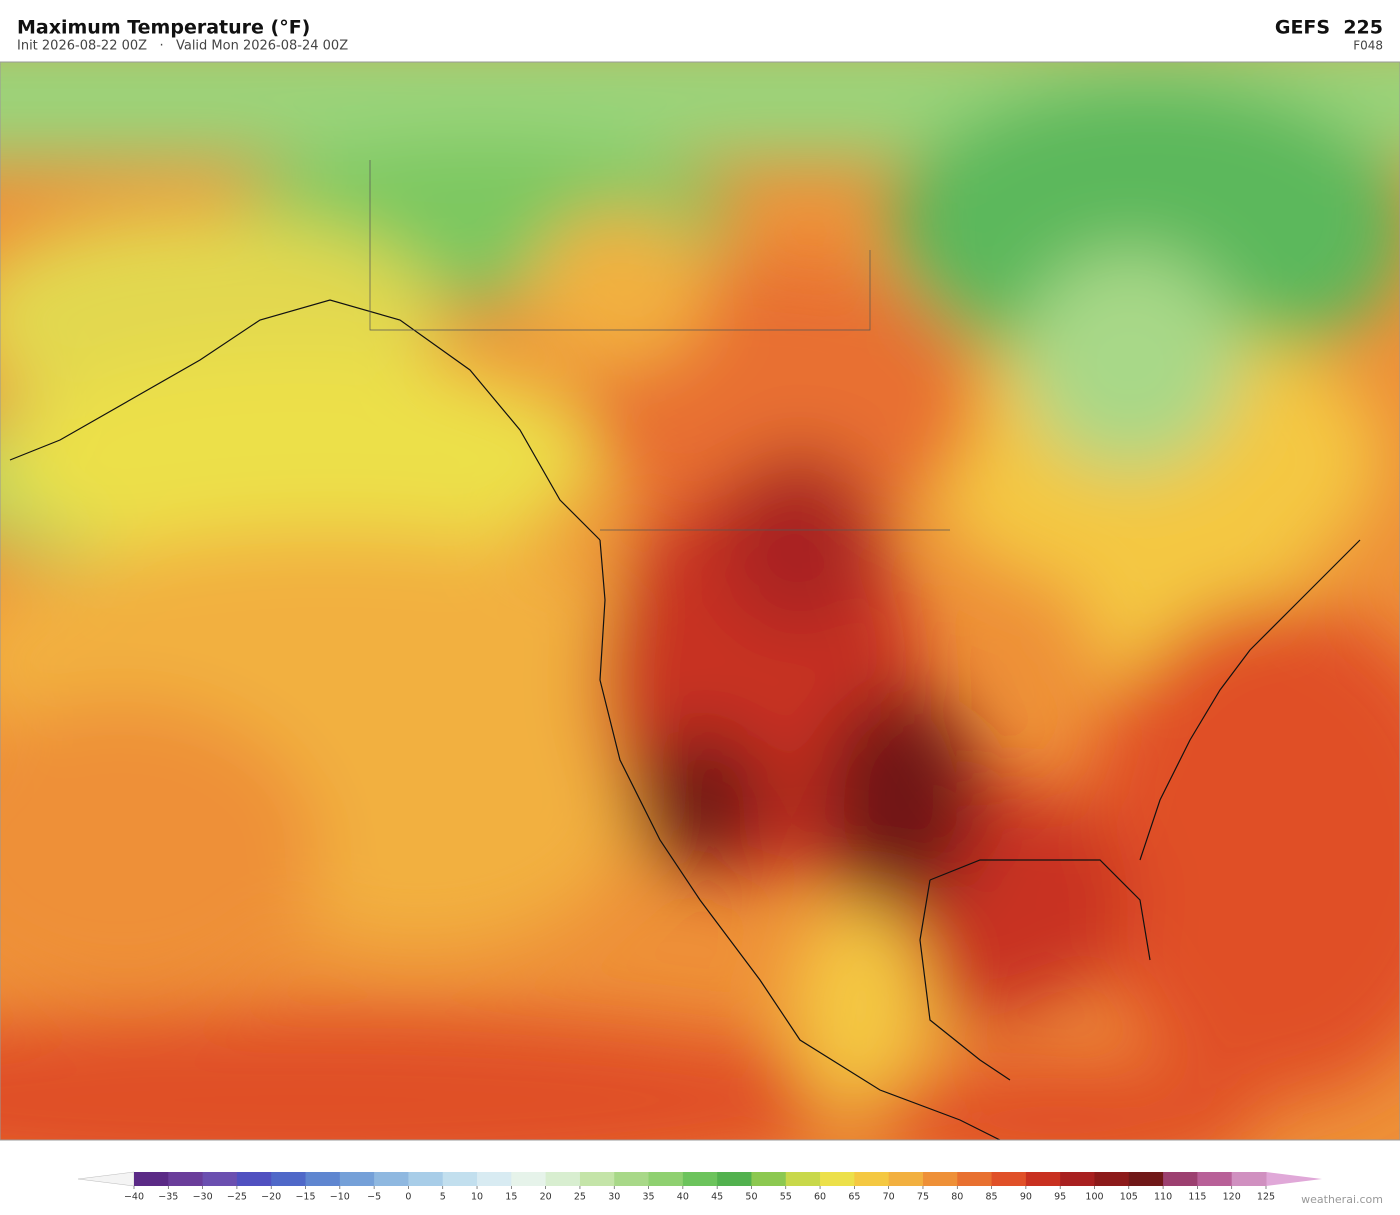 This screenshot has width=1400, height=1215. Describe the element at coordinates (168, 1197) in the screenshot. I see `colorbar-tick-label: −35` at that location.